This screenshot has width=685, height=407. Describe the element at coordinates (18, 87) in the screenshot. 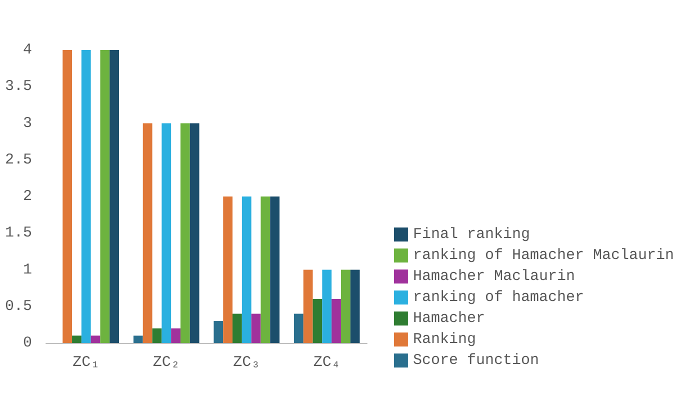

I see `y-tick-label: 3.5` at that location.